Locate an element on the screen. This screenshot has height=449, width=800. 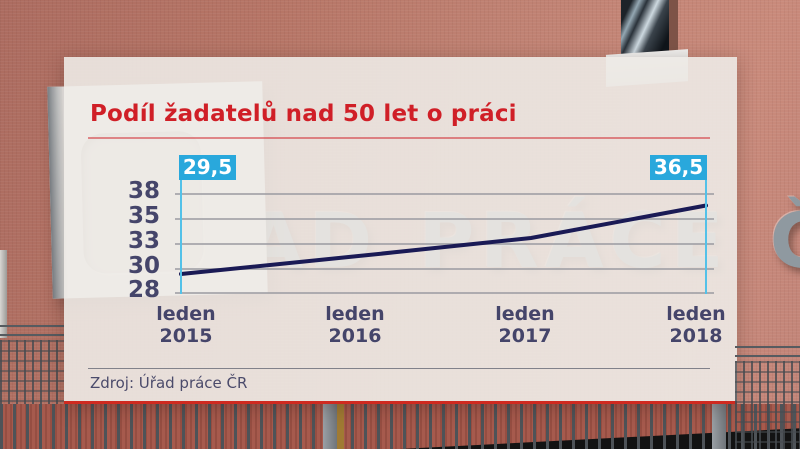
source-divider is located at coordinates (399, 368).